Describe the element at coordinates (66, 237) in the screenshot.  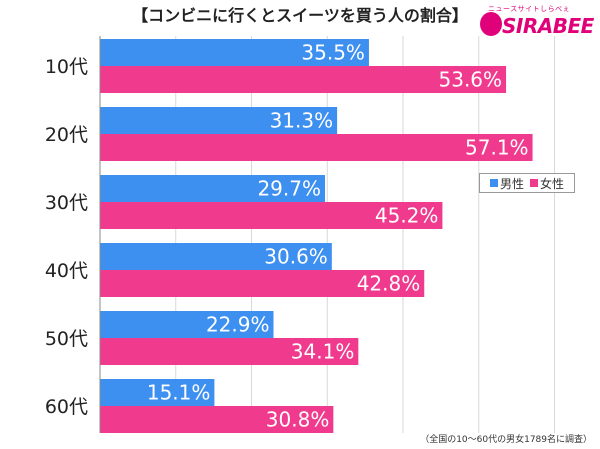
I see `category-labels: 10代 20代 30代 40代 50代 60代` at that location.